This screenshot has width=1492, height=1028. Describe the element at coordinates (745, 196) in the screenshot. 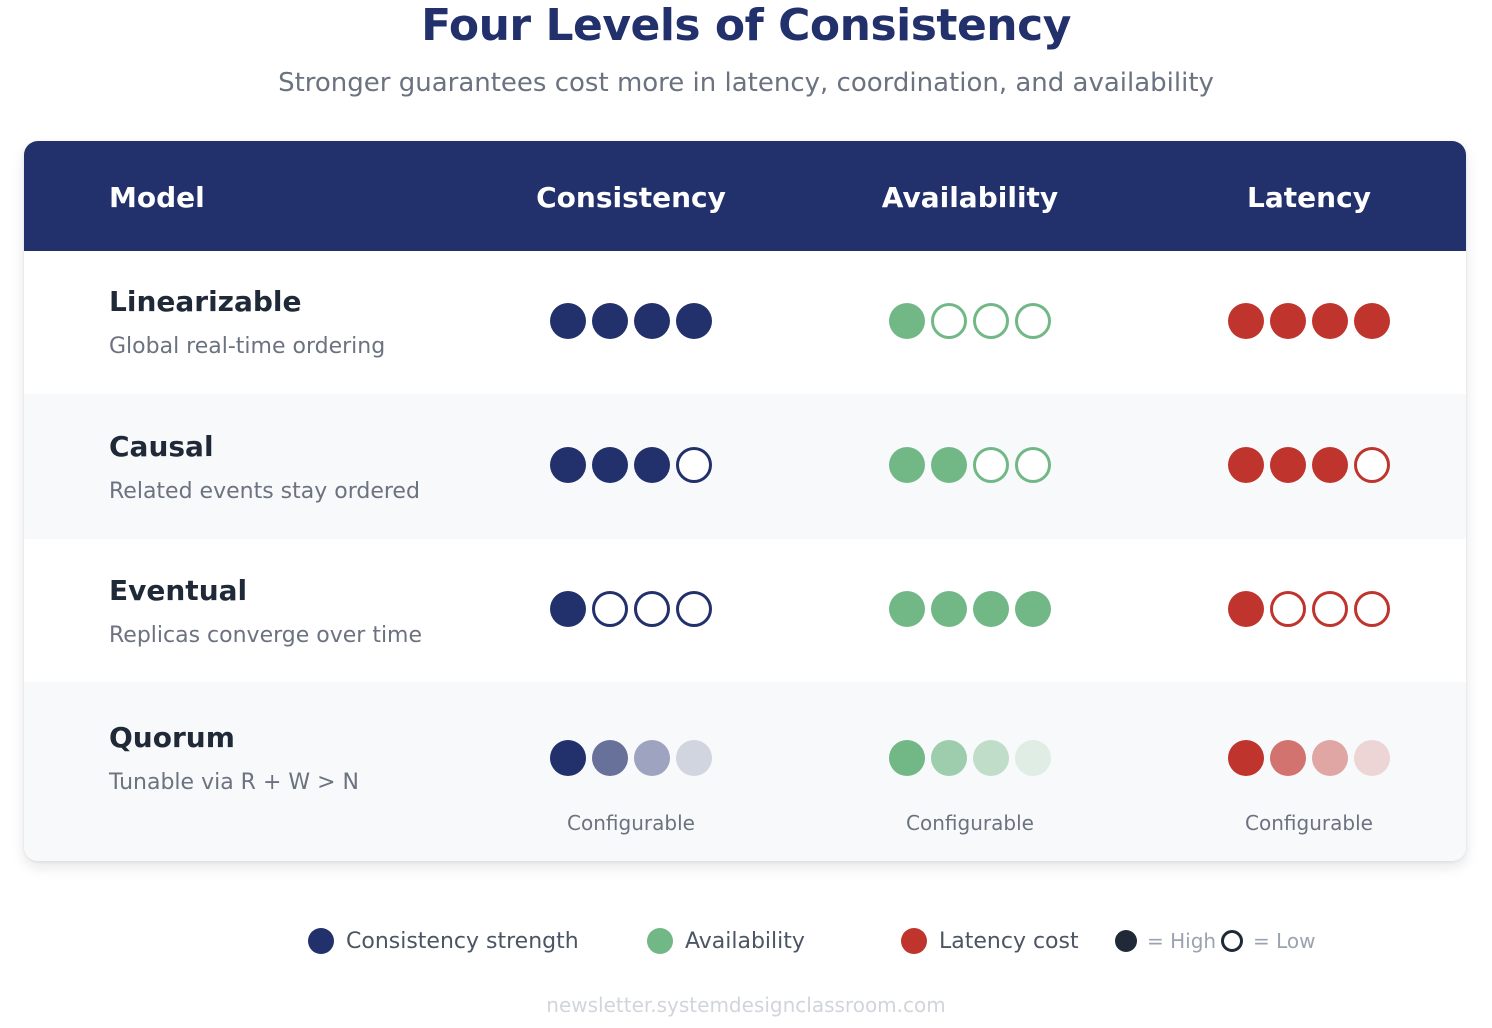

I see `table-header: Model Consistency Availability Latency` at that location.